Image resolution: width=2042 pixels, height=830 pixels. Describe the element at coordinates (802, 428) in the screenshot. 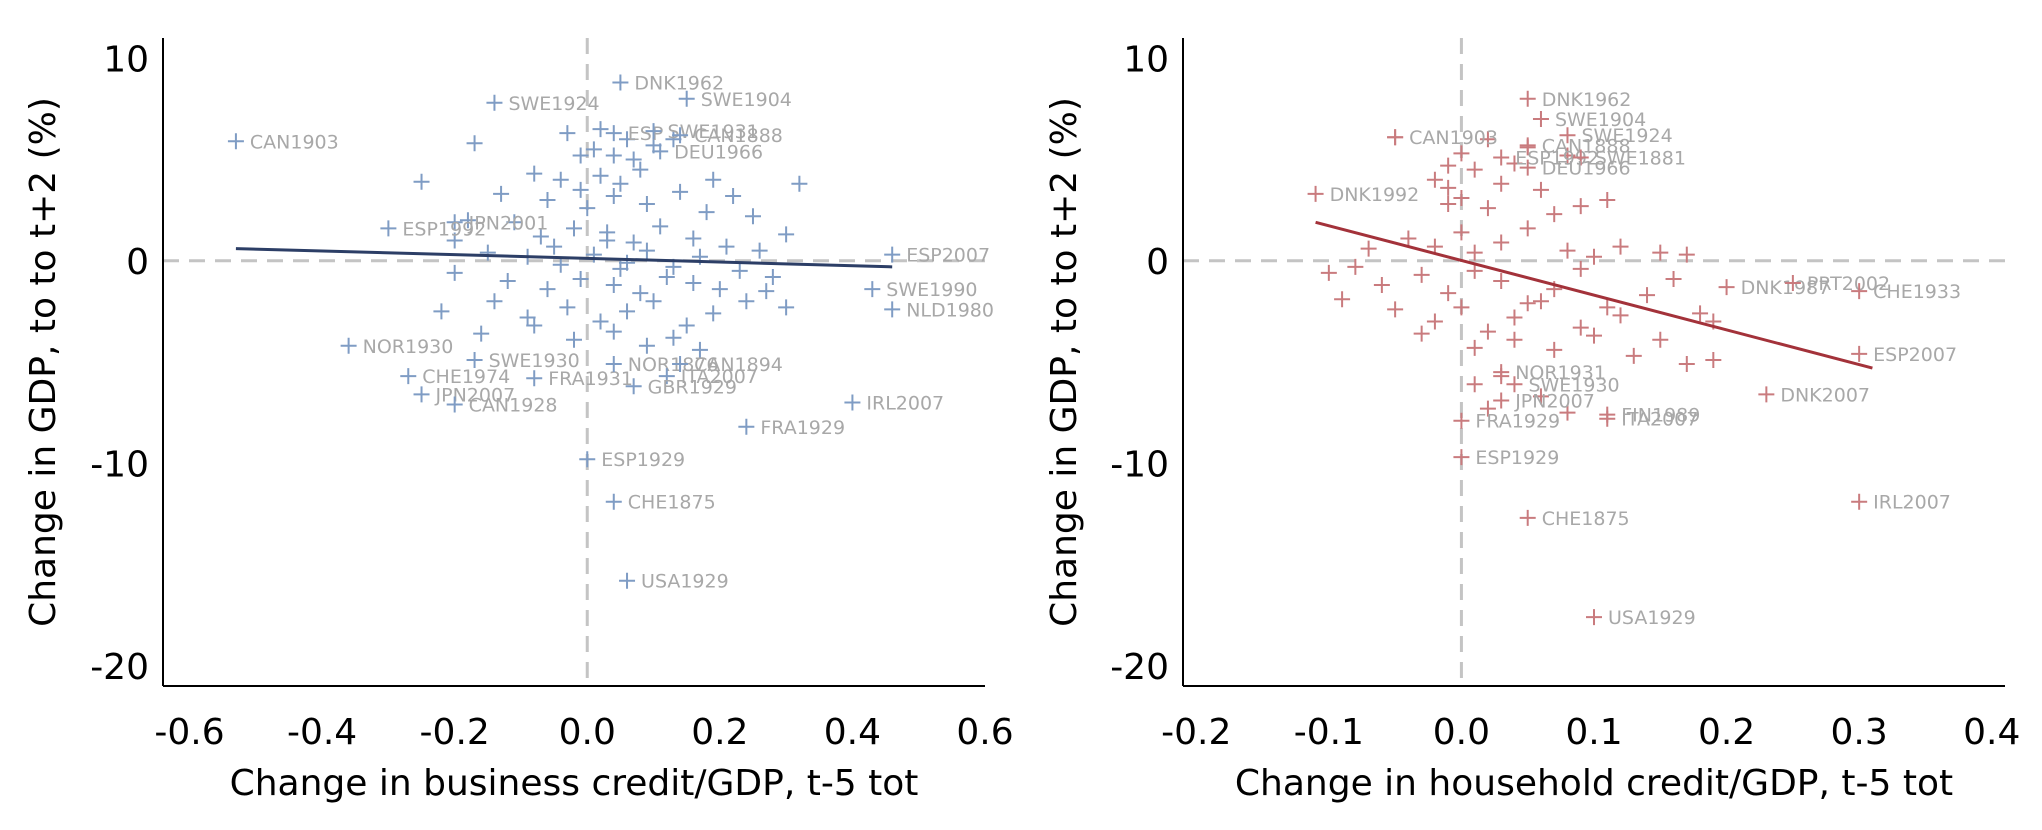

I see `data-point-label: FRA1929` at that location.